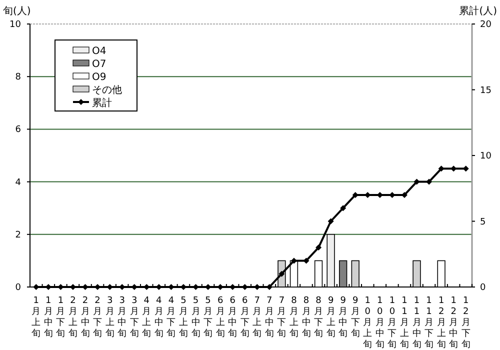 Image resolution: width=500 pixels, height=350 pixels. Describe the element at coordinates (293, 317) in the screenshot. I see `x-tick-label: 8月上旬` at that location.